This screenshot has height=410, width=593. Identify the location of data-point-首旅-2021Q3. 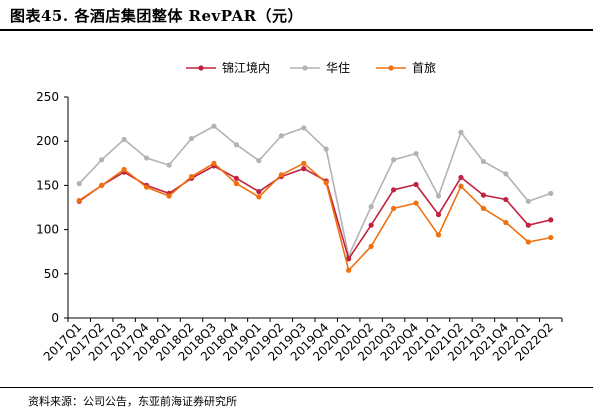
(483, 208).